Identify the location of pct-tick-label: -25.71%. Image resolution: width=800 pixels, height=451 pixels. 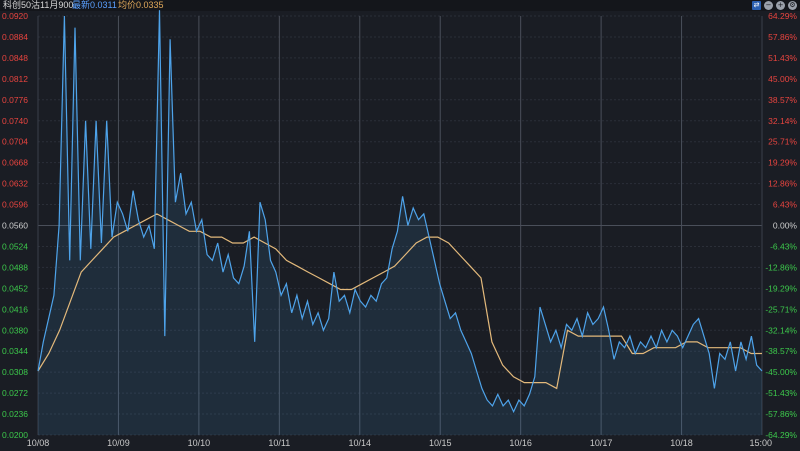
(781, 309).